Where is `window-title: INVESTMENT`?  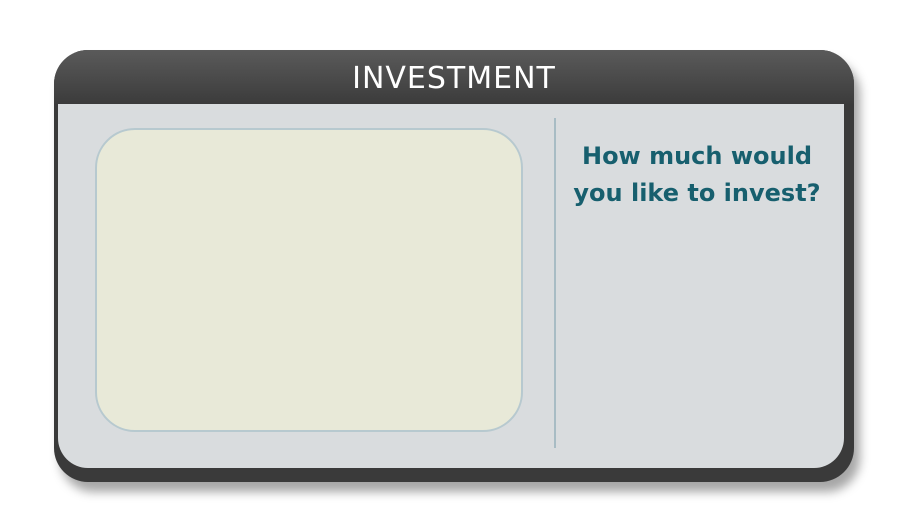
window-title: INVESTMENT is located at coordinates (454, 78).